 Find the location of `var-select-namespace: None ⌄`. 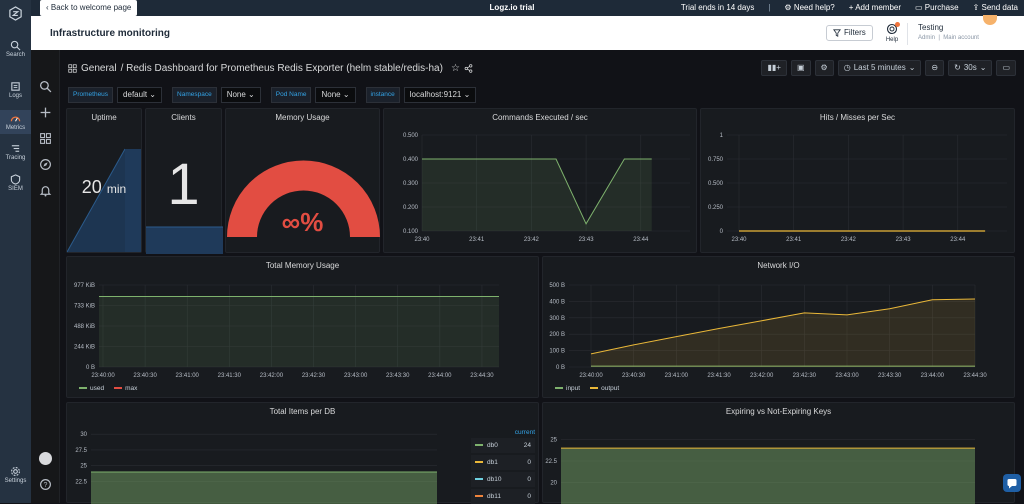

var-select-namespace: None ⌄ is located at coordinates (240, 95).